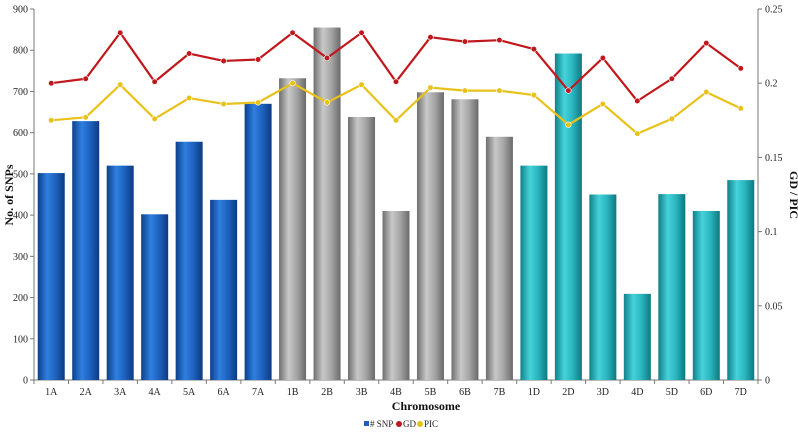 Image resolution: width=798 pixels, height=432 pixels. Describe the element at coordinates (602, 58) in the screenshot. I see `gd-point-3D` at that location.